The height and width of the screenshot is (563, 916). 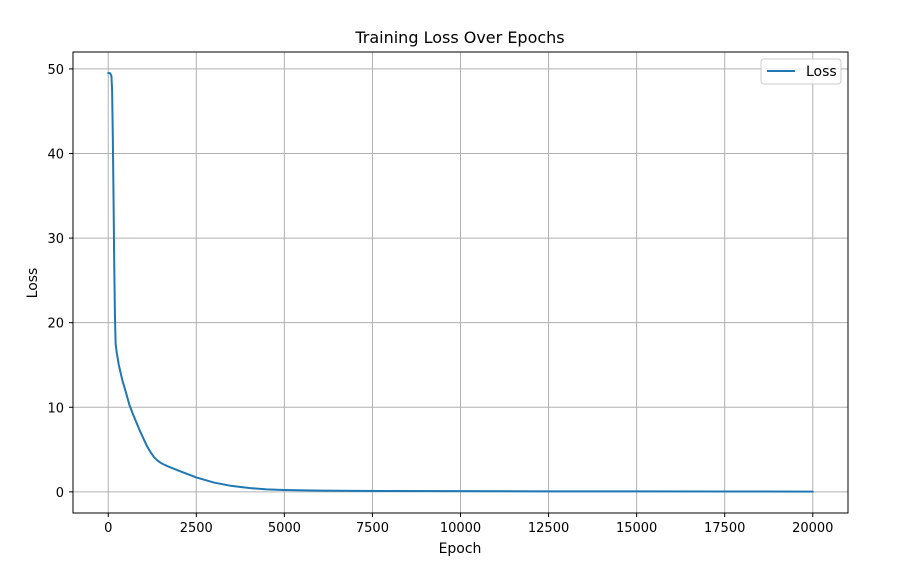 I want to click on y-tick-label: 50, so click(x=55, y=70).